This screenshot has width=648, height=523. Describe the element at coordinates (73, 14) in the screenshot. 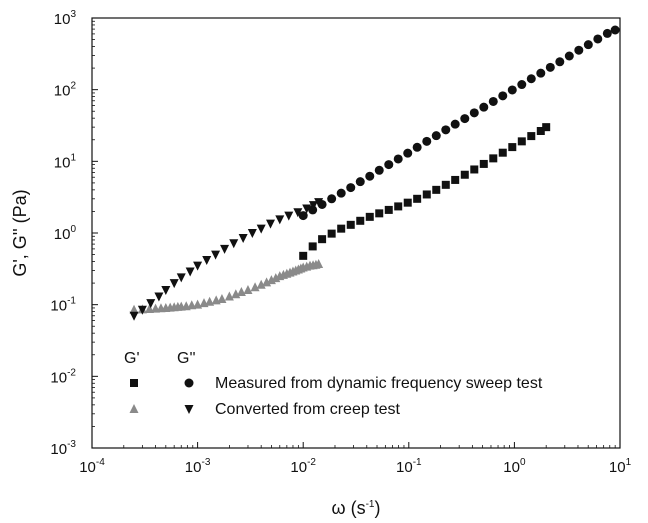

I see `y-tick-label-6-exp: 3` at that location.